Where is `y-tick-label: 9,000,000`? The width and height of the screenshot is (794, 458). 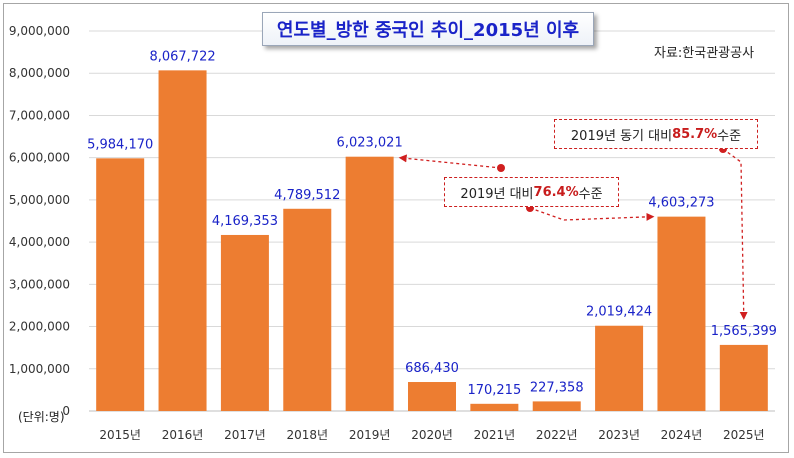
y-tick-label: 9,000,000 is located at coordinates (39, 31).